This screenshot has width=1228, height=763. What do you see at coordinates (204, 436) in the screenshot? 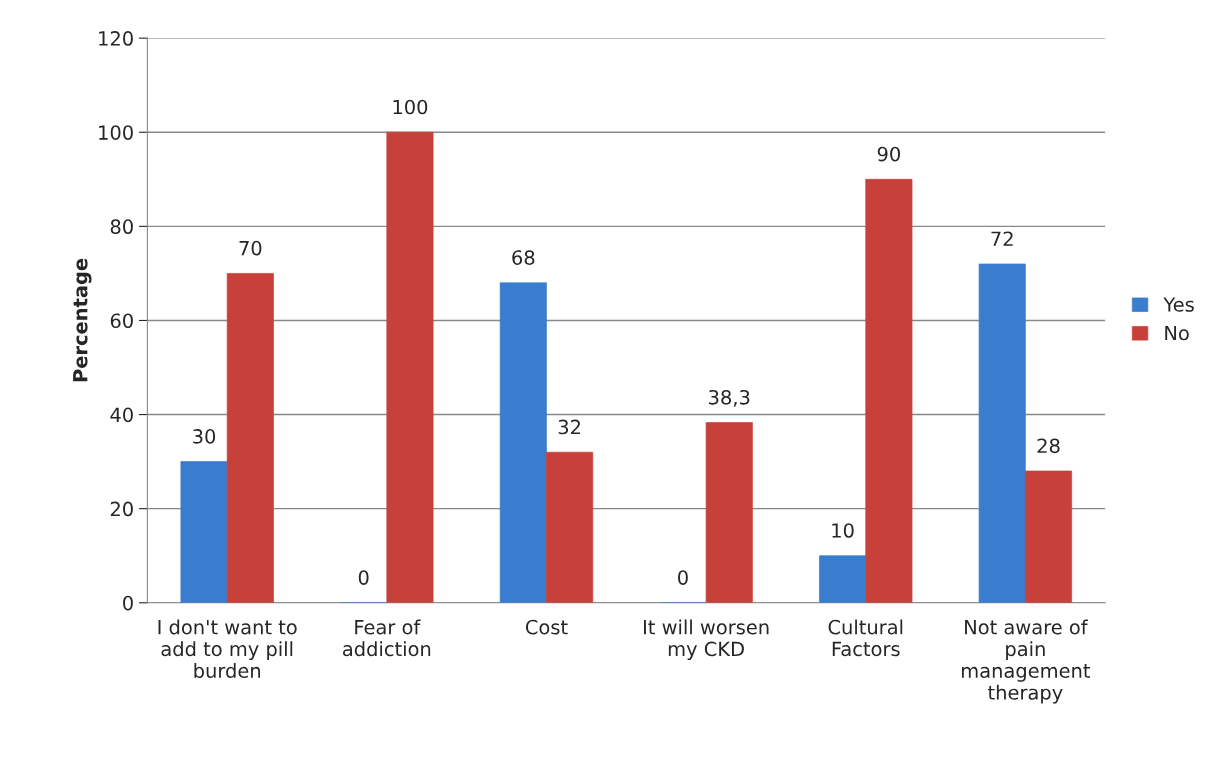
I see `data-label: 30` at bounding box center [204, 436].